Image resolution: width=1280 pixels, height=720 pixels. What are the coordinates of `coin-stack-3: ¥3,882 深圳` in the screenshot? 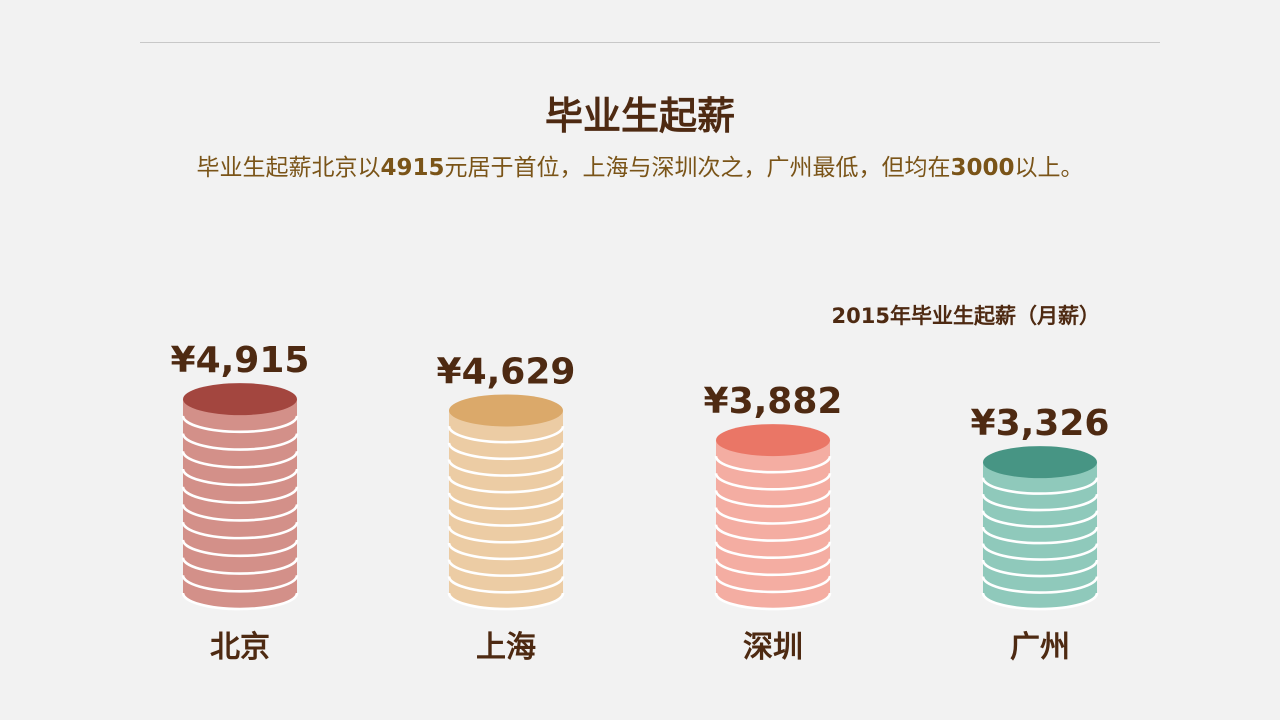 It's located at (773, 523).